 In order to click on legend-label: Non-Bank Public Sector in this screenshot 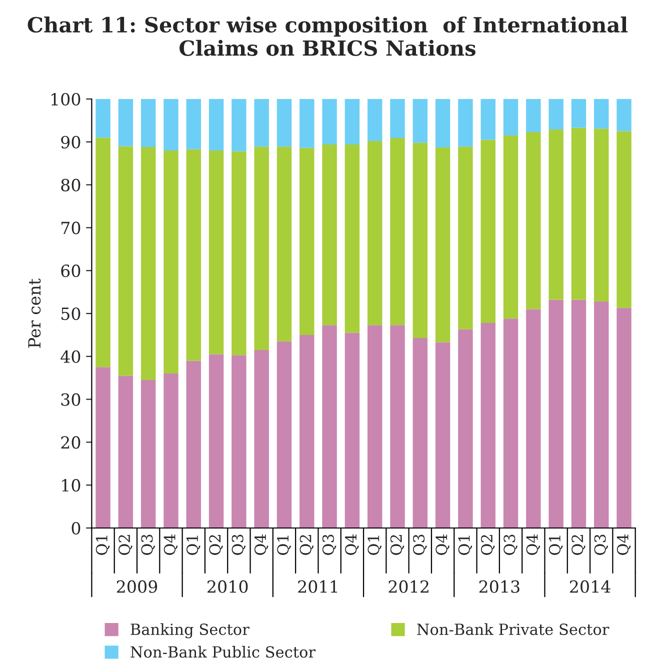, I will do `click(223, 652)`.